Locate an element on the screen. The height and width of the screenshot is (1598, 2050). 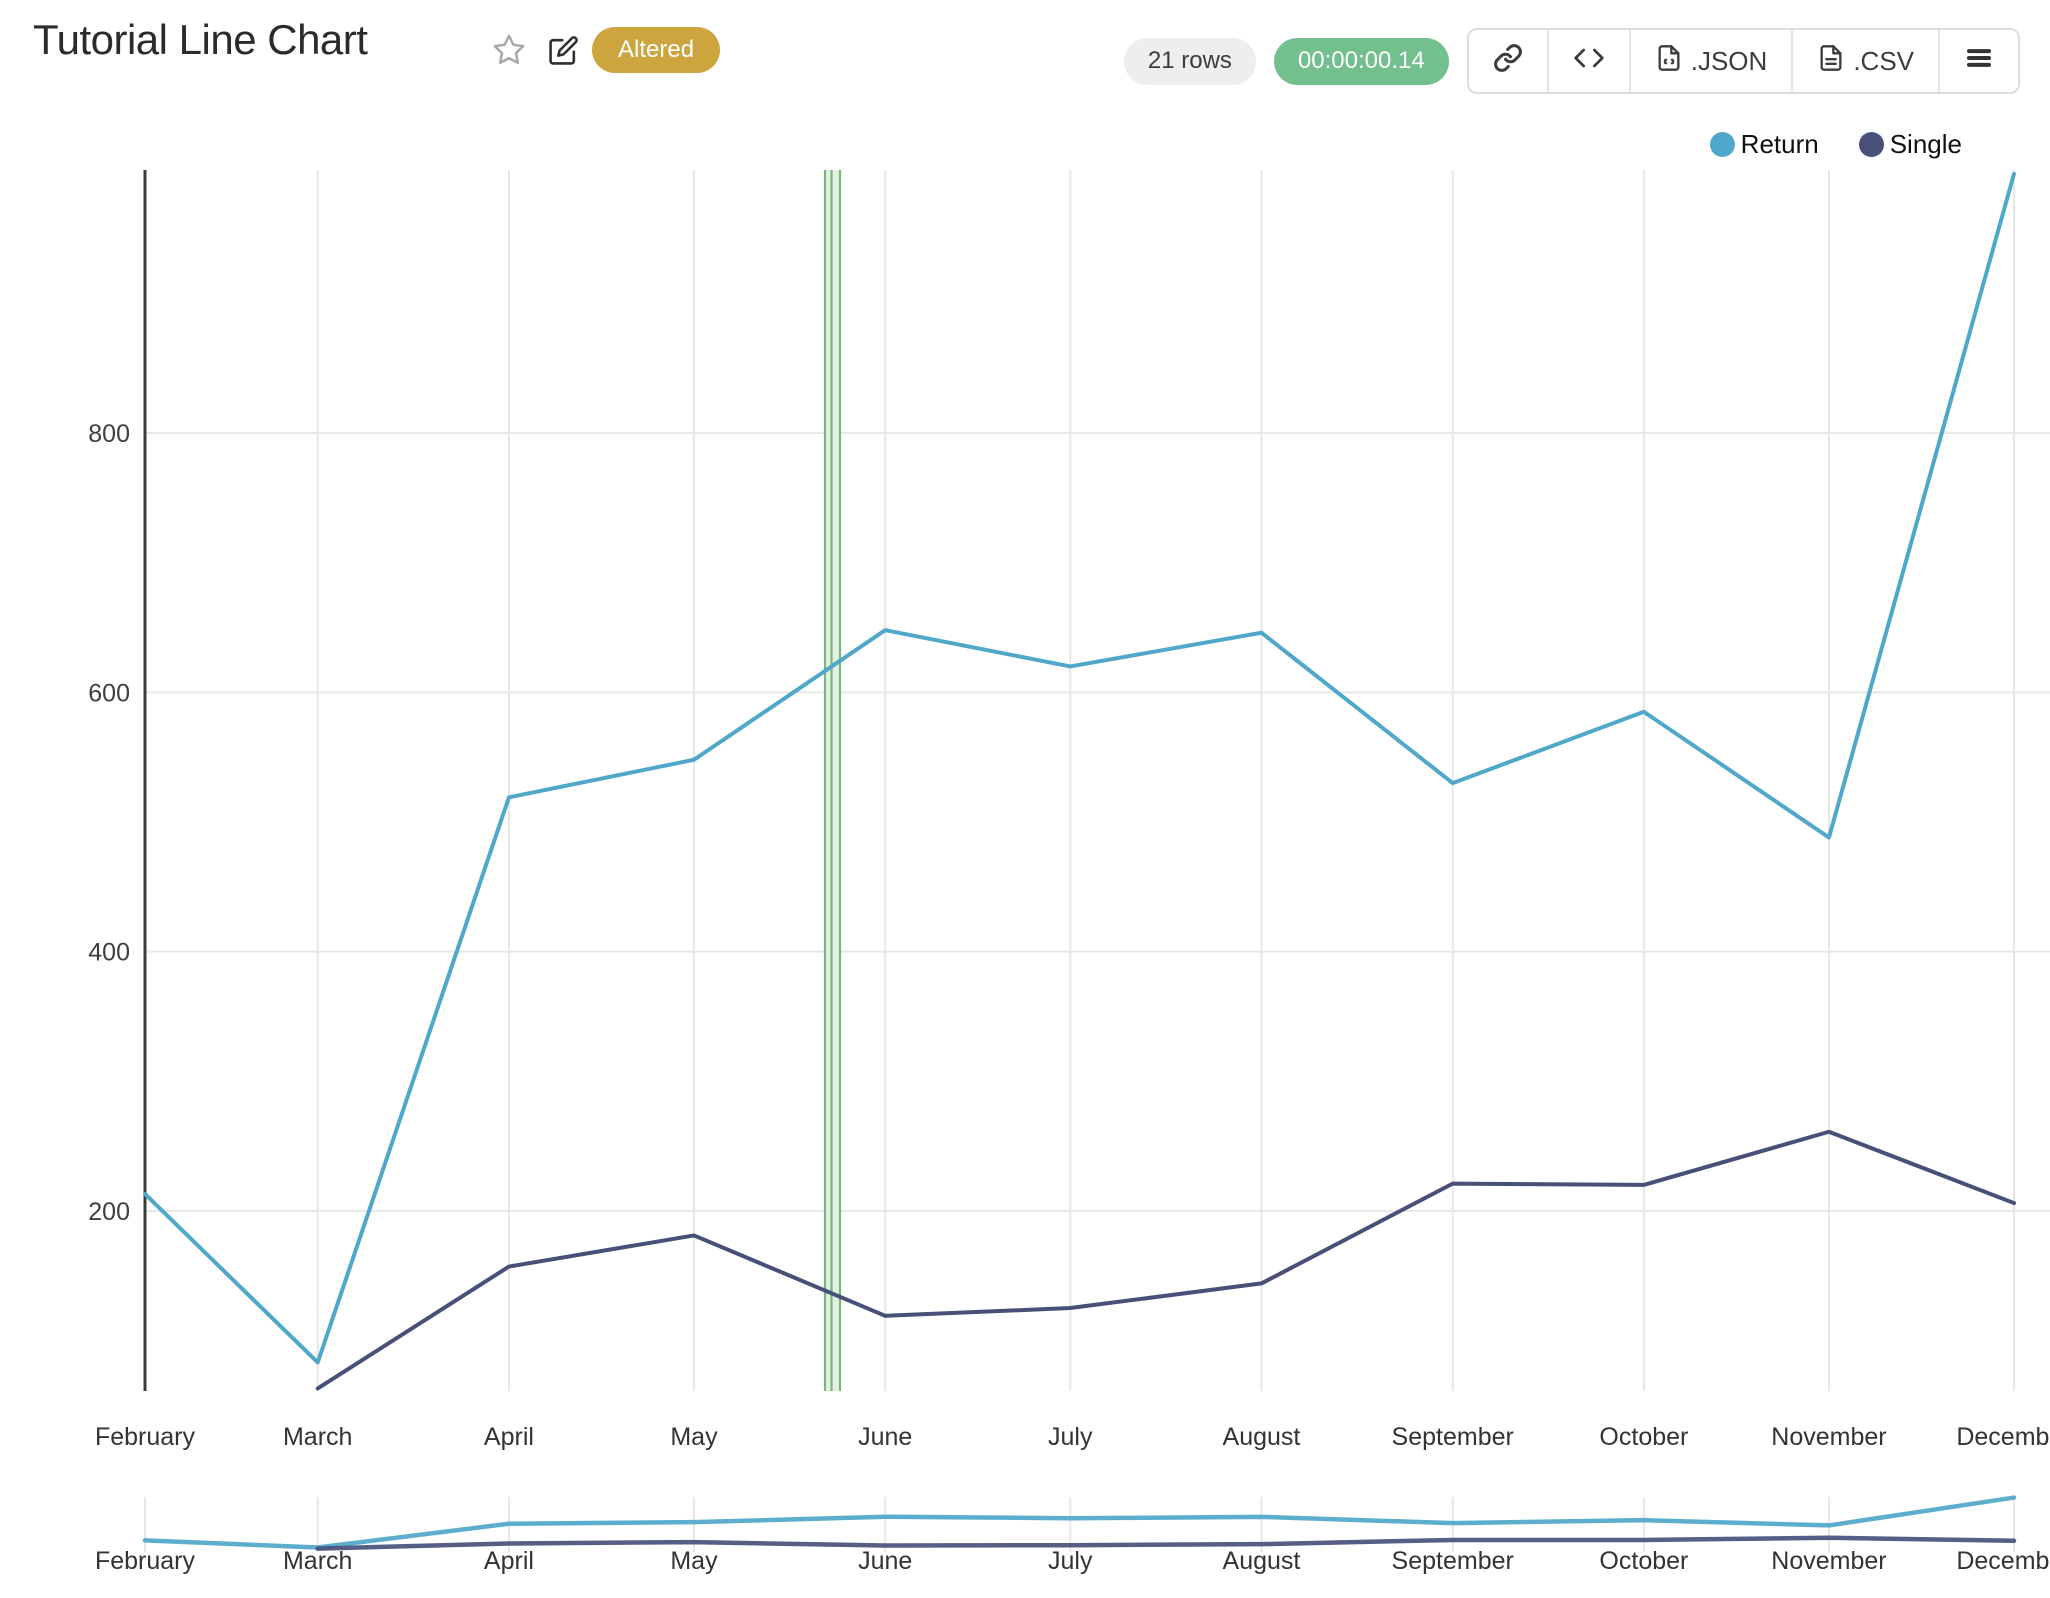
export-button-group: .JSON .CSV is located at coordinates (1743, 61).